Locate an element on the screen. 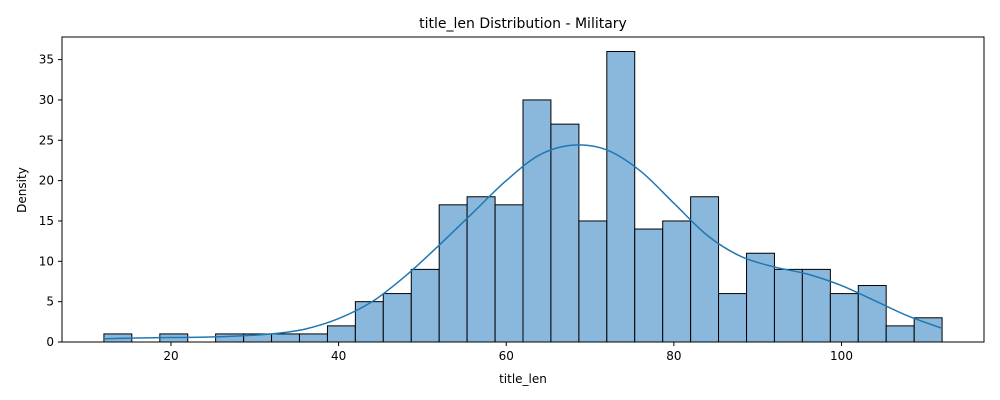  y-axis-ticks: 0 5 10 15 20 25 30 35 is located at coordinates (50, 201).